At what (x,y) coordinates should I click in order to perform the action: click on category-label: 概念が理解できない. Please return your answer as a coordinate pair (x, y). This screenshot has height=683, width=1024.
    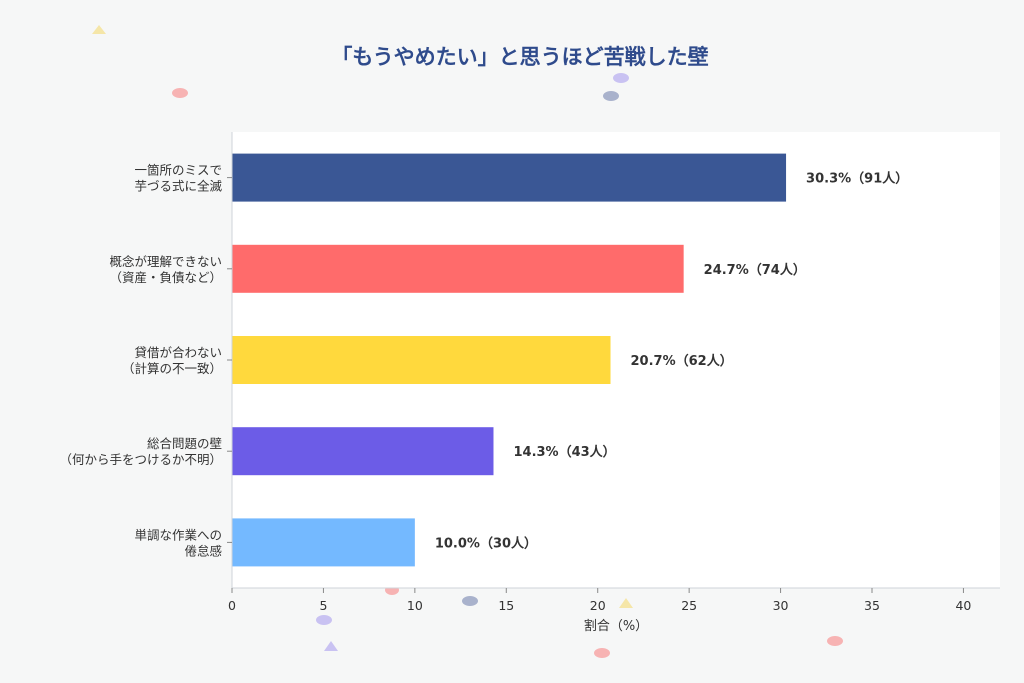
    Looking at the image, I should click on (165, 261).